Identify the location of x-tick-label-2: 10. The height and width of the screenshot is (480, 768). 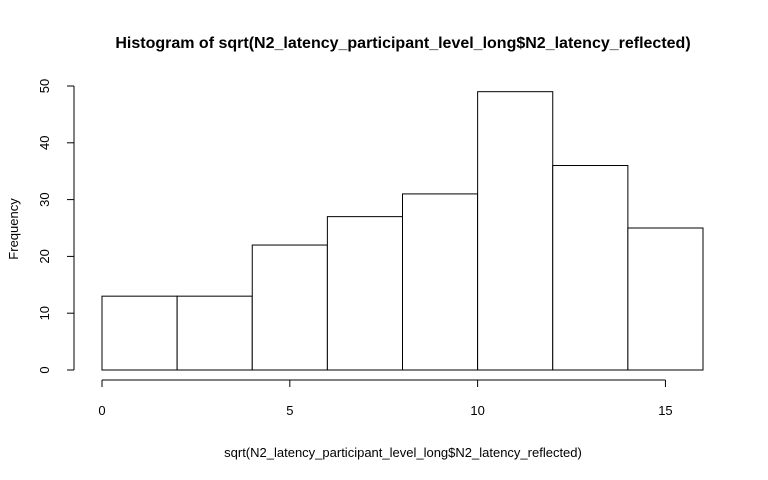
(477, 410).